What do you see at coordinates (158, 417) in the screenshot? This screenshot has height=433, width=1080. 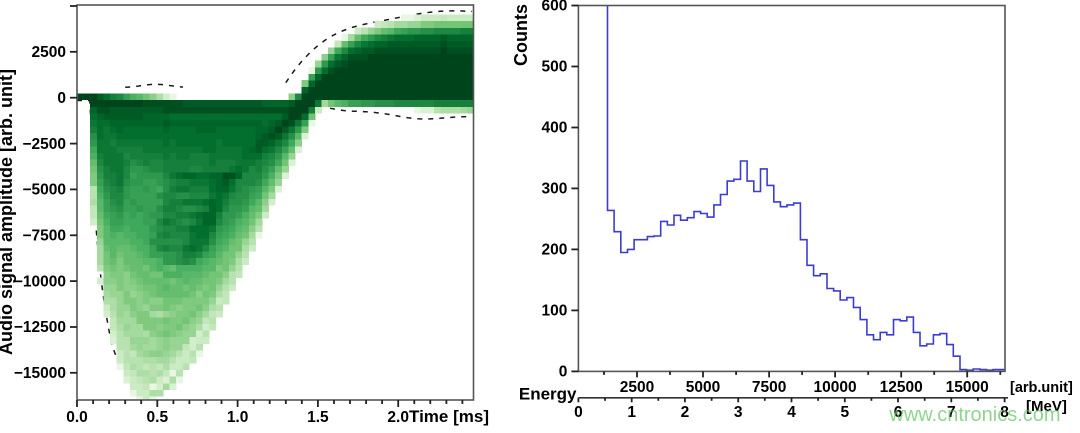 I see `svg-text: 0.5` at bounding box center [158, 417].